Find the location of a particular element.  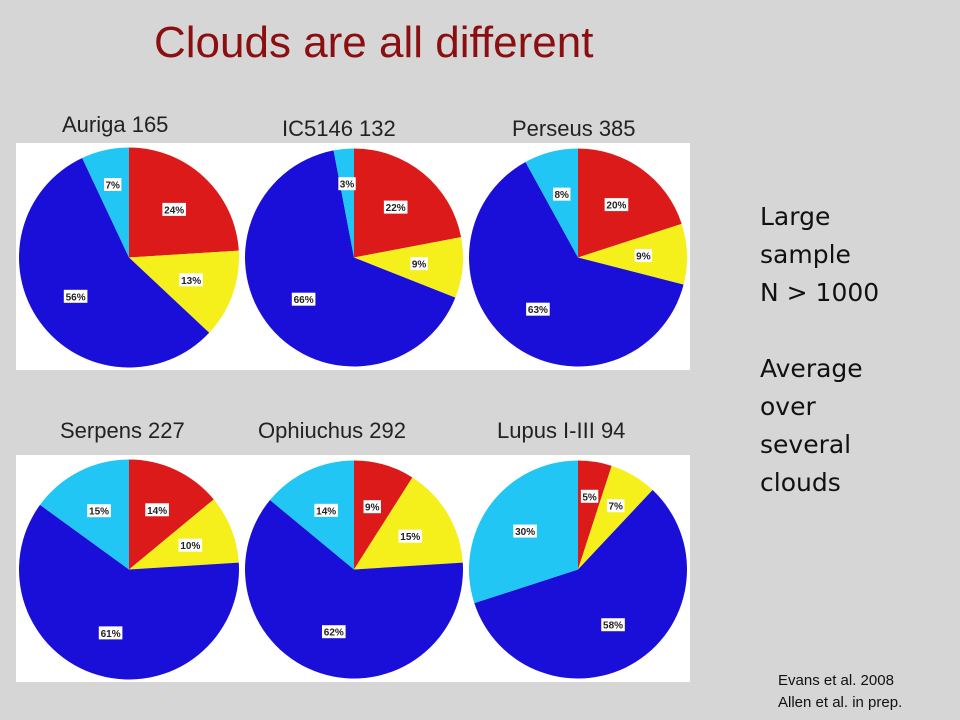

slice-label: 58% is located at coordinates (613, 626).